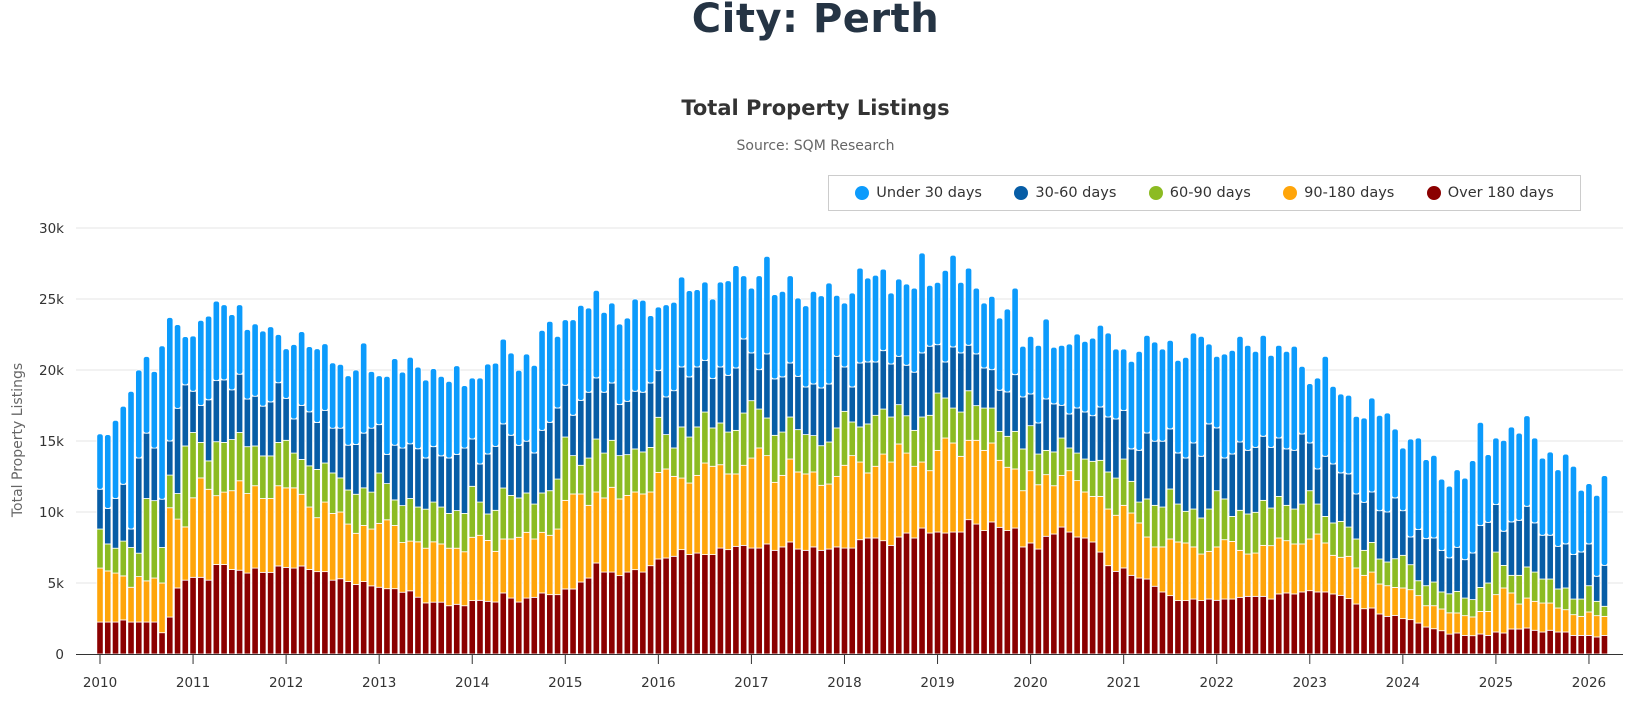 This screenshot has width=1631, height=702. I want to click on legend-item-30-60-days: 30-60 days, so click(1065, 193).